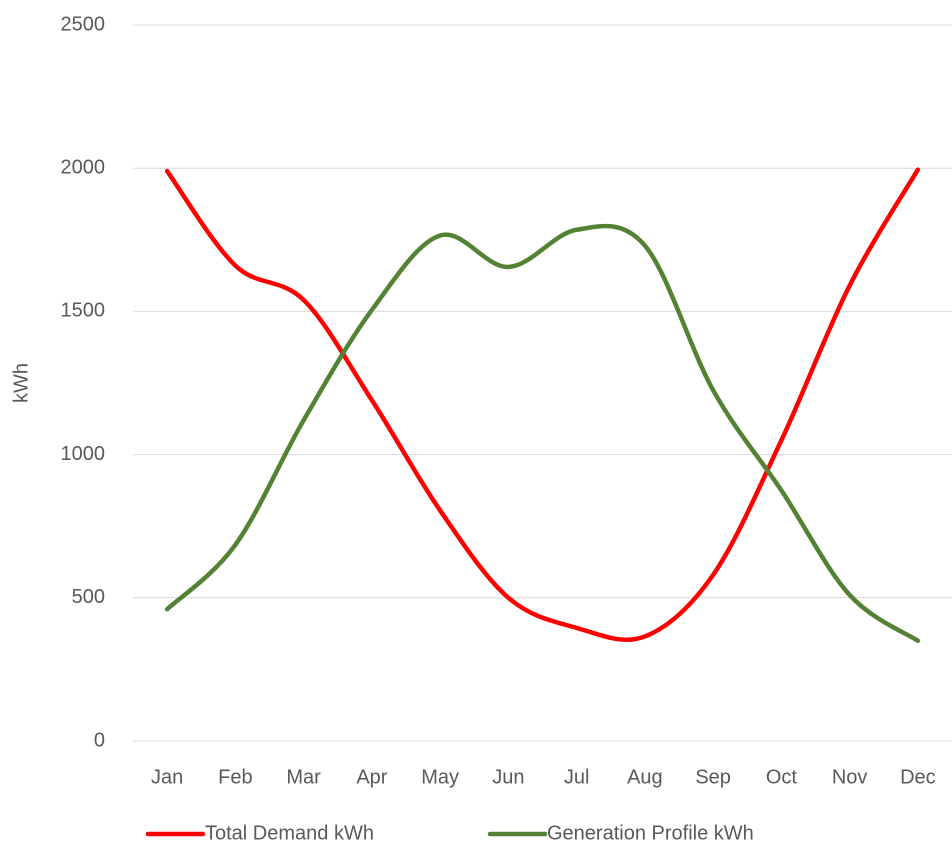  I want to click on y-tick-label: 500, so click(88, 597).